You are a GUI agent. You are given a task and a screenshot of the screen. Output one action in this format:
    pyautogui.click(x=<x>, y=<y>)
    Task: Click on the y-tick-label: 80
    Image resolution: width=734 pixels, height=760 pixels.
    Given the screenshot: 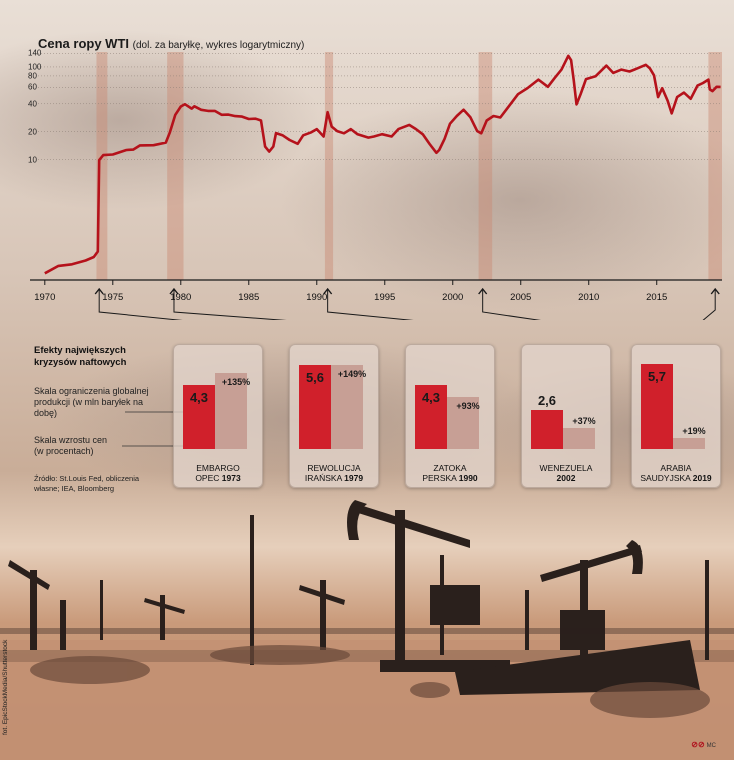 What is the action you would take?
    pyautogui.click(x=32, y=76)
    